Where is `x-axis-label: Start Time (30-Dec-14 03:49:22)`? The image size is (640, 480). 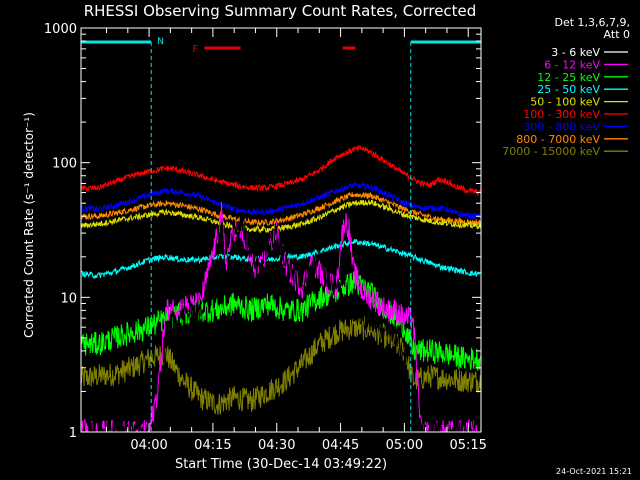
x-axis-label: Start Time (30-Dec-14 03:49:22) is located at coordinates (281, 464).